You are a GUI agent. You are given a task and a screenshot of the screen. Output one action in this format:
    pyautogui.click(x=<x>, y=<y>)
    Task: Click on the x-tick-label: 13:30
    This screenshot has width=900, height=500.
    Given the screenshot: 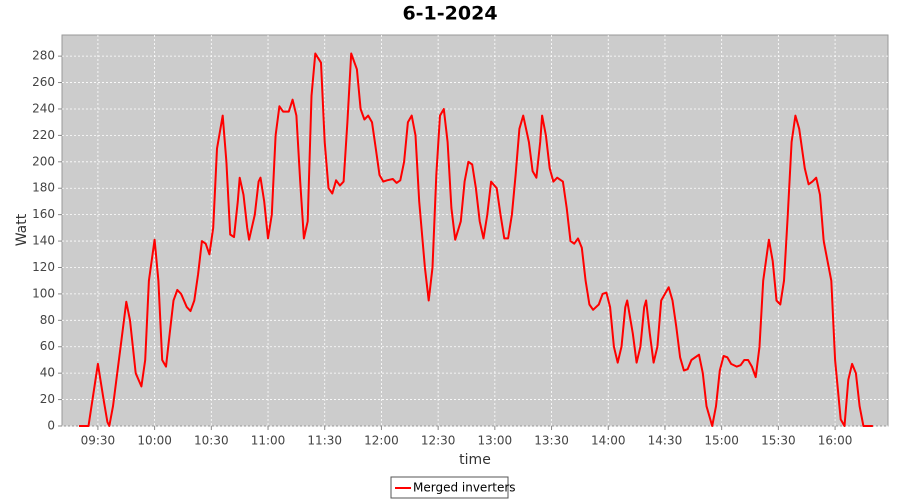 What is the action you would take?
    pyautogui.click(x=551, y=441)
    